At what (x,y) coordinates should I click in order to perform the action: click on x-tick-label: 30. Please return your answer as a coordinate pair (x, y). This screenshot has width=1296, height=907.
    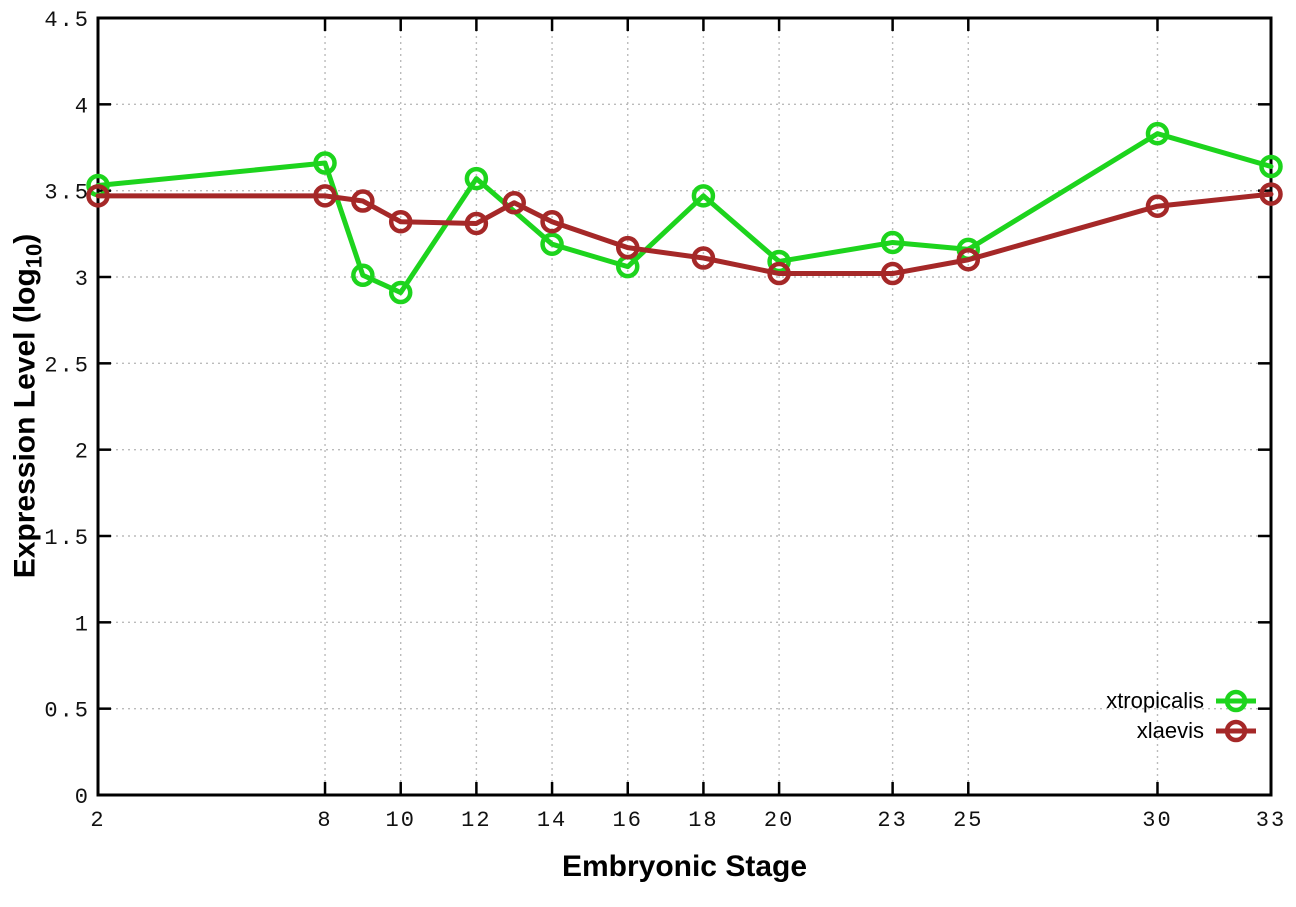
    Looking at the image, I should click on (1157, 820).